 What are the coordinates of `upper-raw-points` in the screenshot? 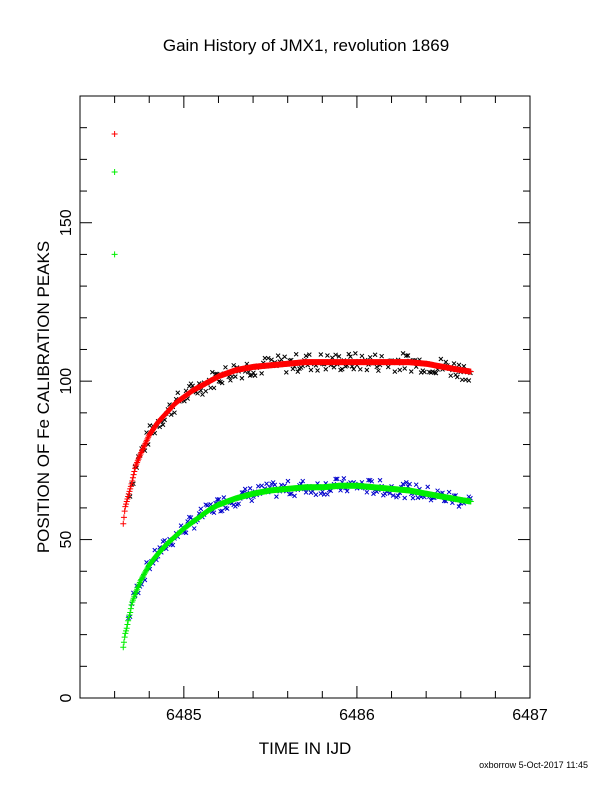 It's located at (299, 425).